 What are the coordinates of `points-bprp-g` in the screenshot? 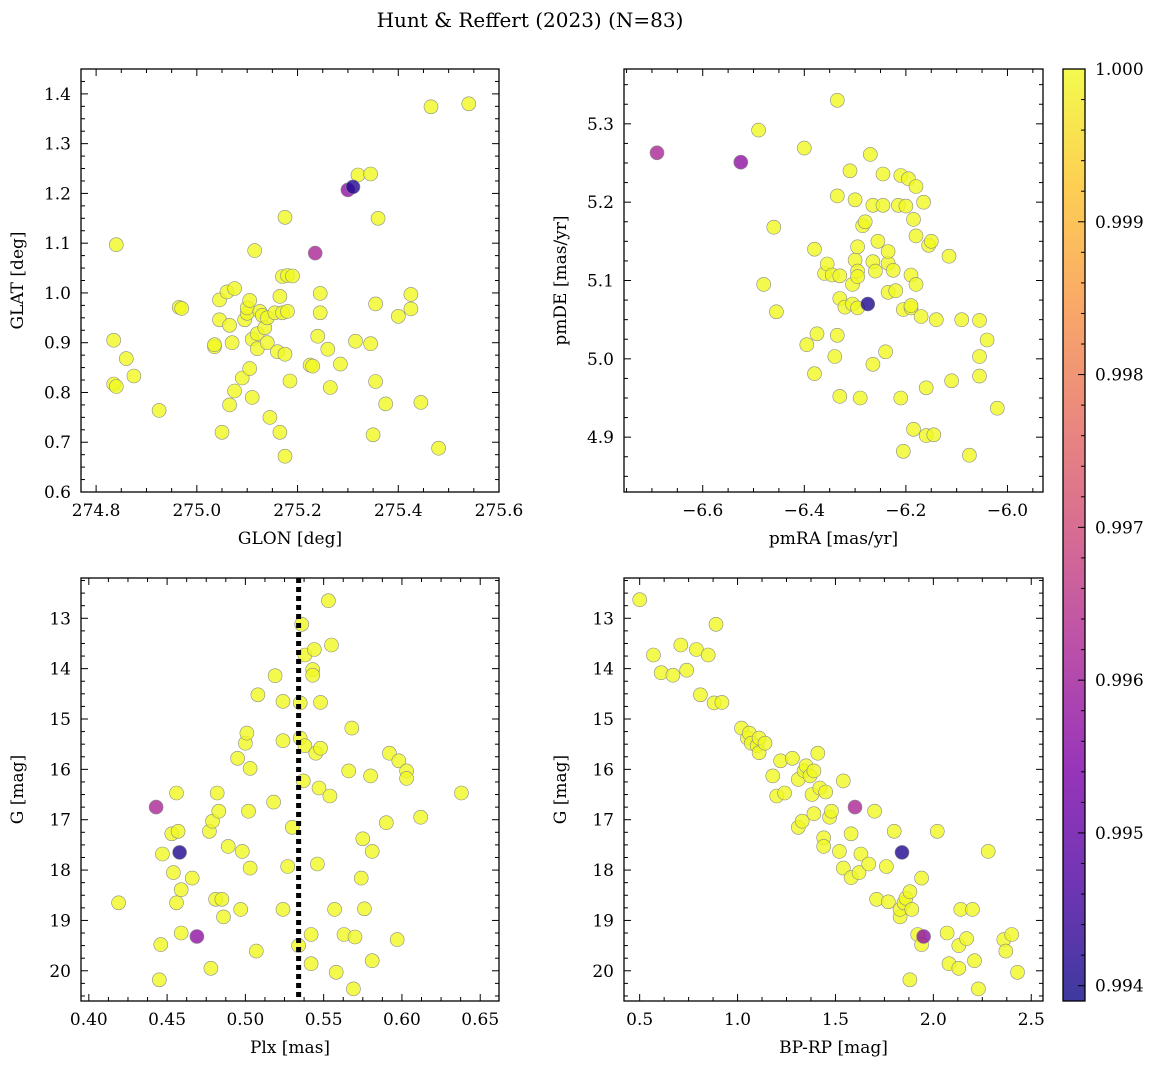 It's located at (828, 794).